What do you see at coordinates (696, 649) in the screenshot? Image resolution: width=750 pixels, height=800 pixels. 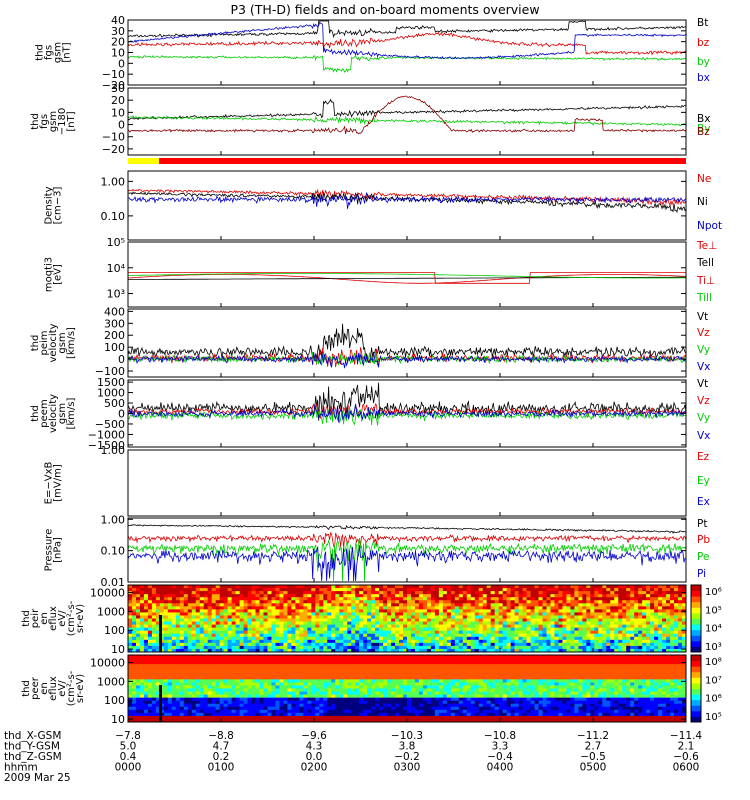 I see `colorbar-cell` at bounding box center [696, 649].